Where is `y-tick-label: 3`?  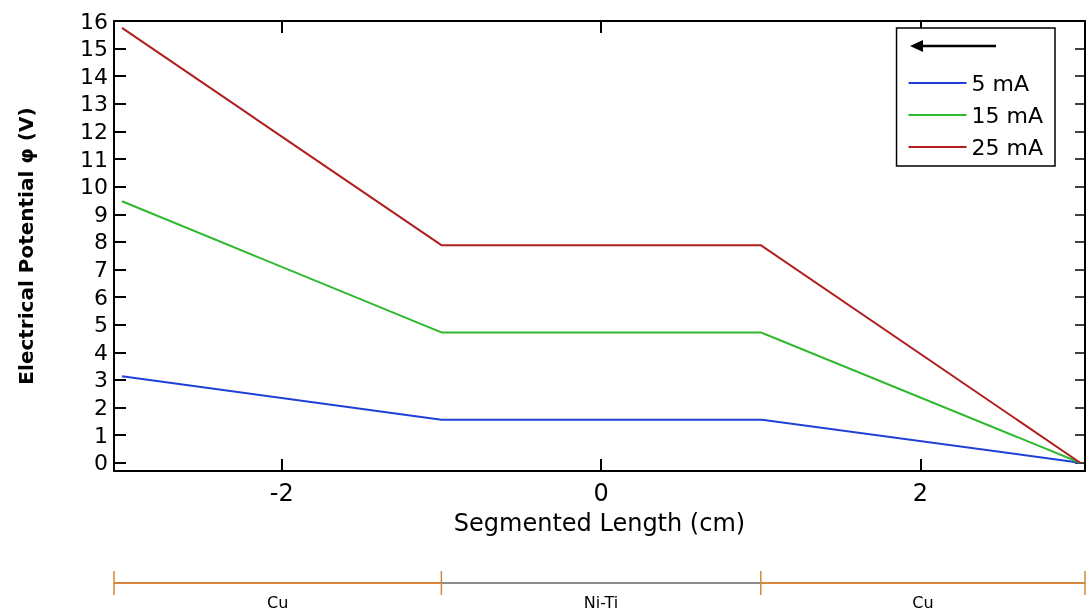 y-tick-label: 3 is located at coordinates (101, 380).